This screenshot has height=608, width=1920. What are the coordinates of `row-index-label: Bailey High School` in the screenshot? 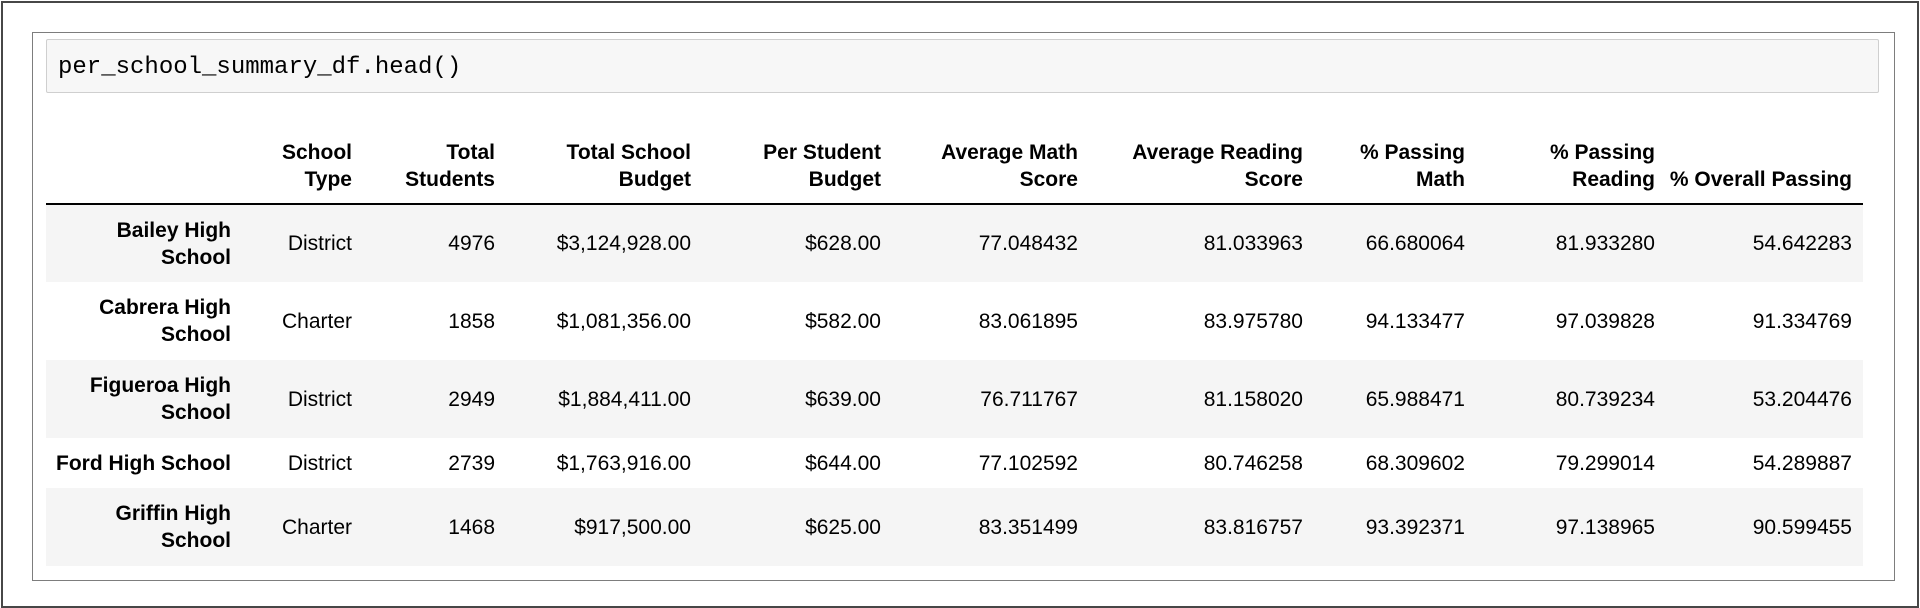 It's located at (173, 243).